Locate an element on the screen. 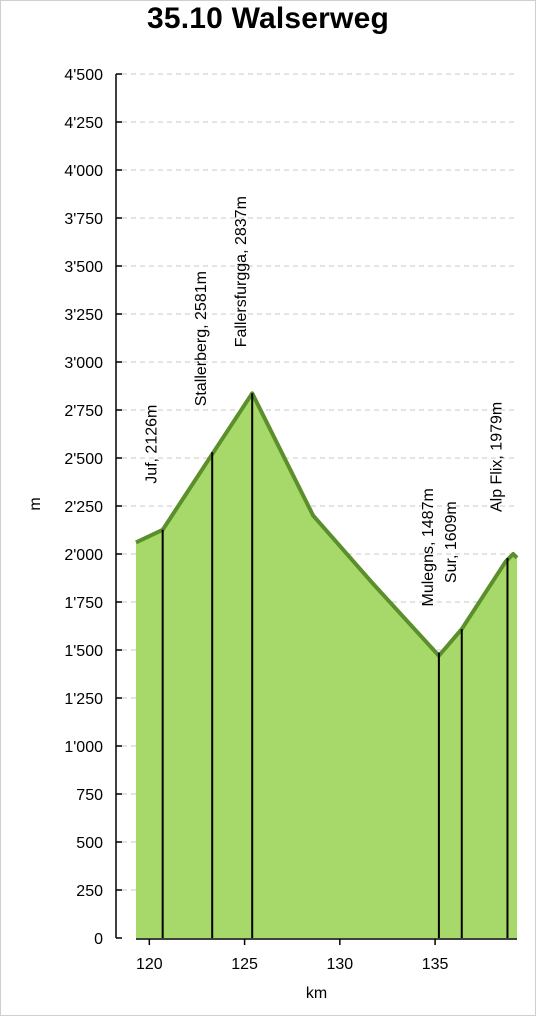 This screenshot has height=1016, width=536. x-tick-label: 135 is located at coordinates (435, 964).